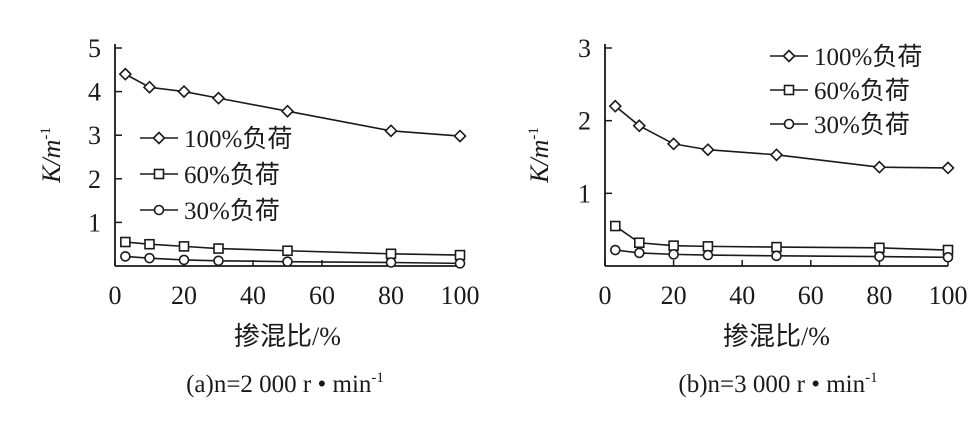  I want to click on y-tick-label: 5, so click(94, 48).